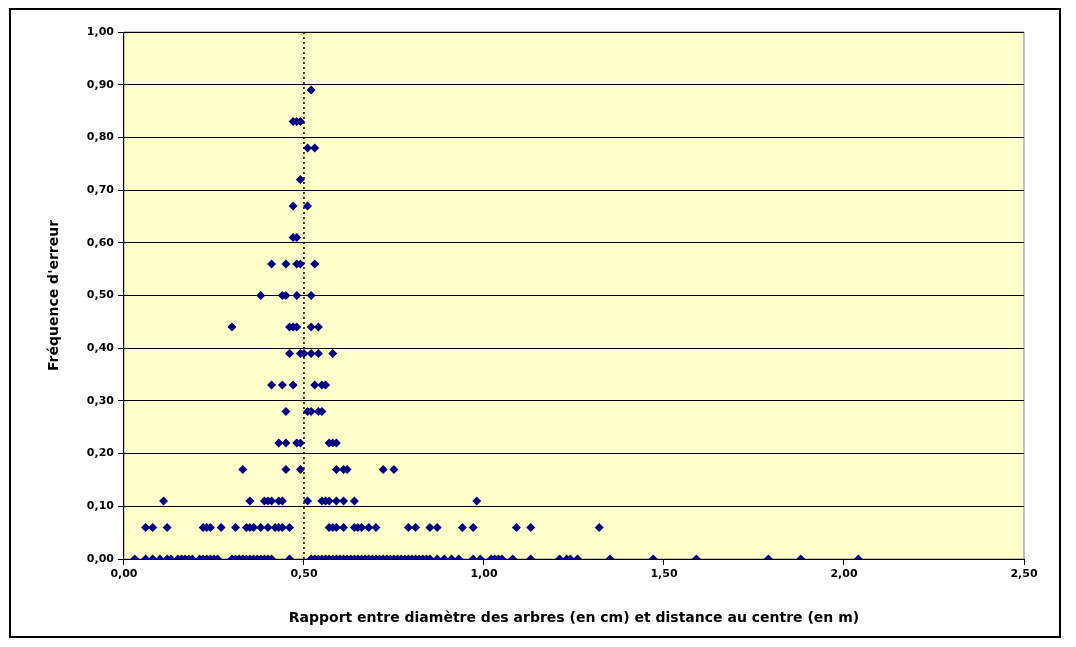 The image size is (1076, 647). Describe the element at coordinates (100, 295) in the screenshot. I see `y-tick-label: 0,50` at that location.